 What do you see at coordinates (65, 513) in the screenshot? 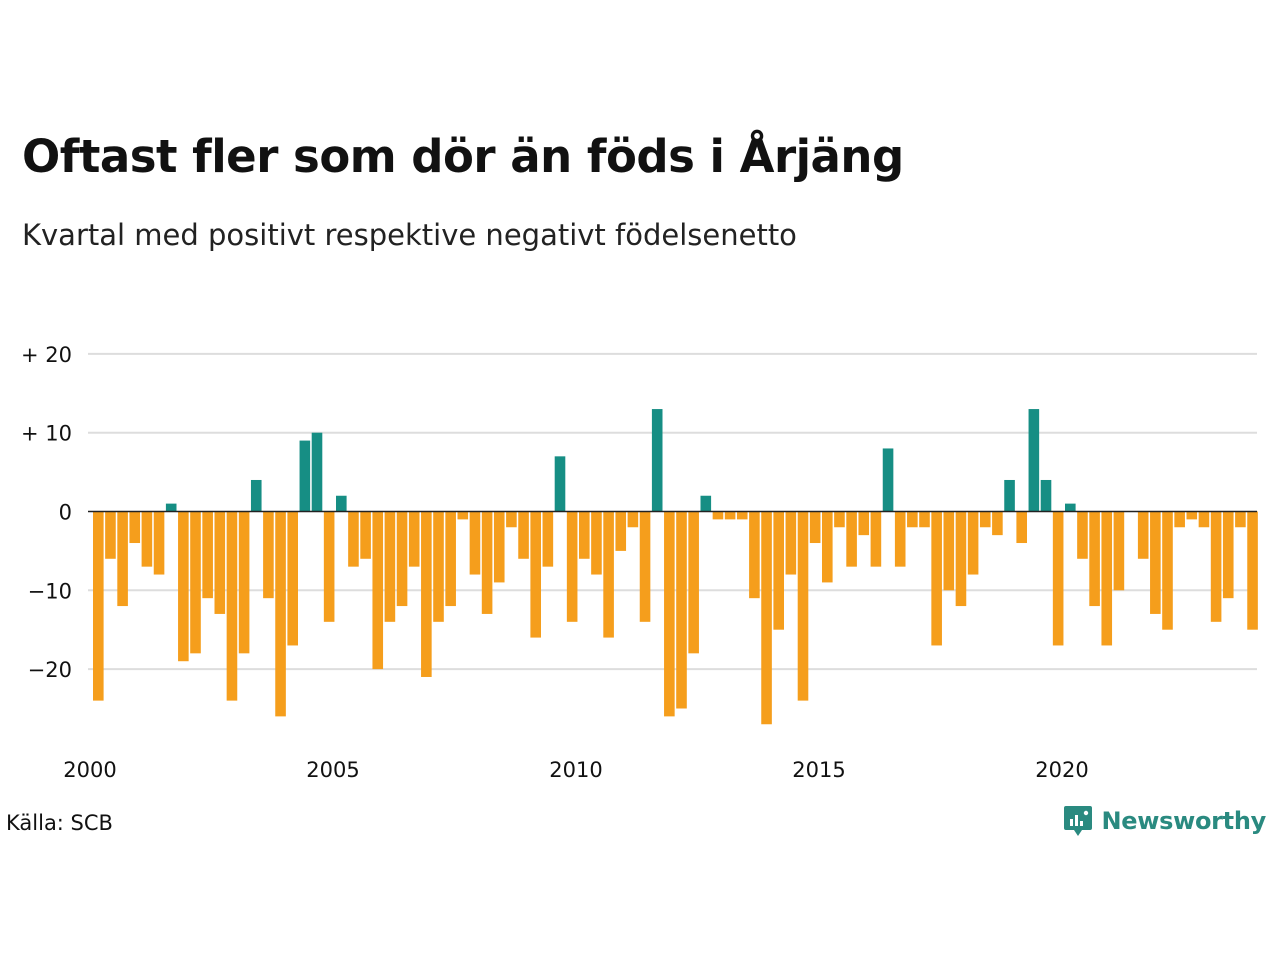
I see `y-tick-label: 0` at bounding box center [65, 513].